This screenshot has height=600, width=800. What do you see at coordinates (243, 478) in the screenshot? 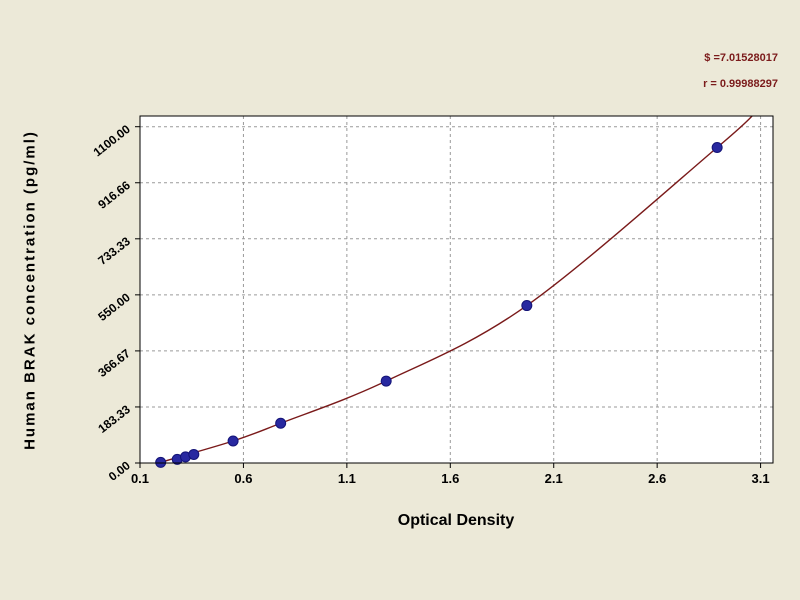
I see `x-tick-label: 0.6` at bounding box center [243, 478].